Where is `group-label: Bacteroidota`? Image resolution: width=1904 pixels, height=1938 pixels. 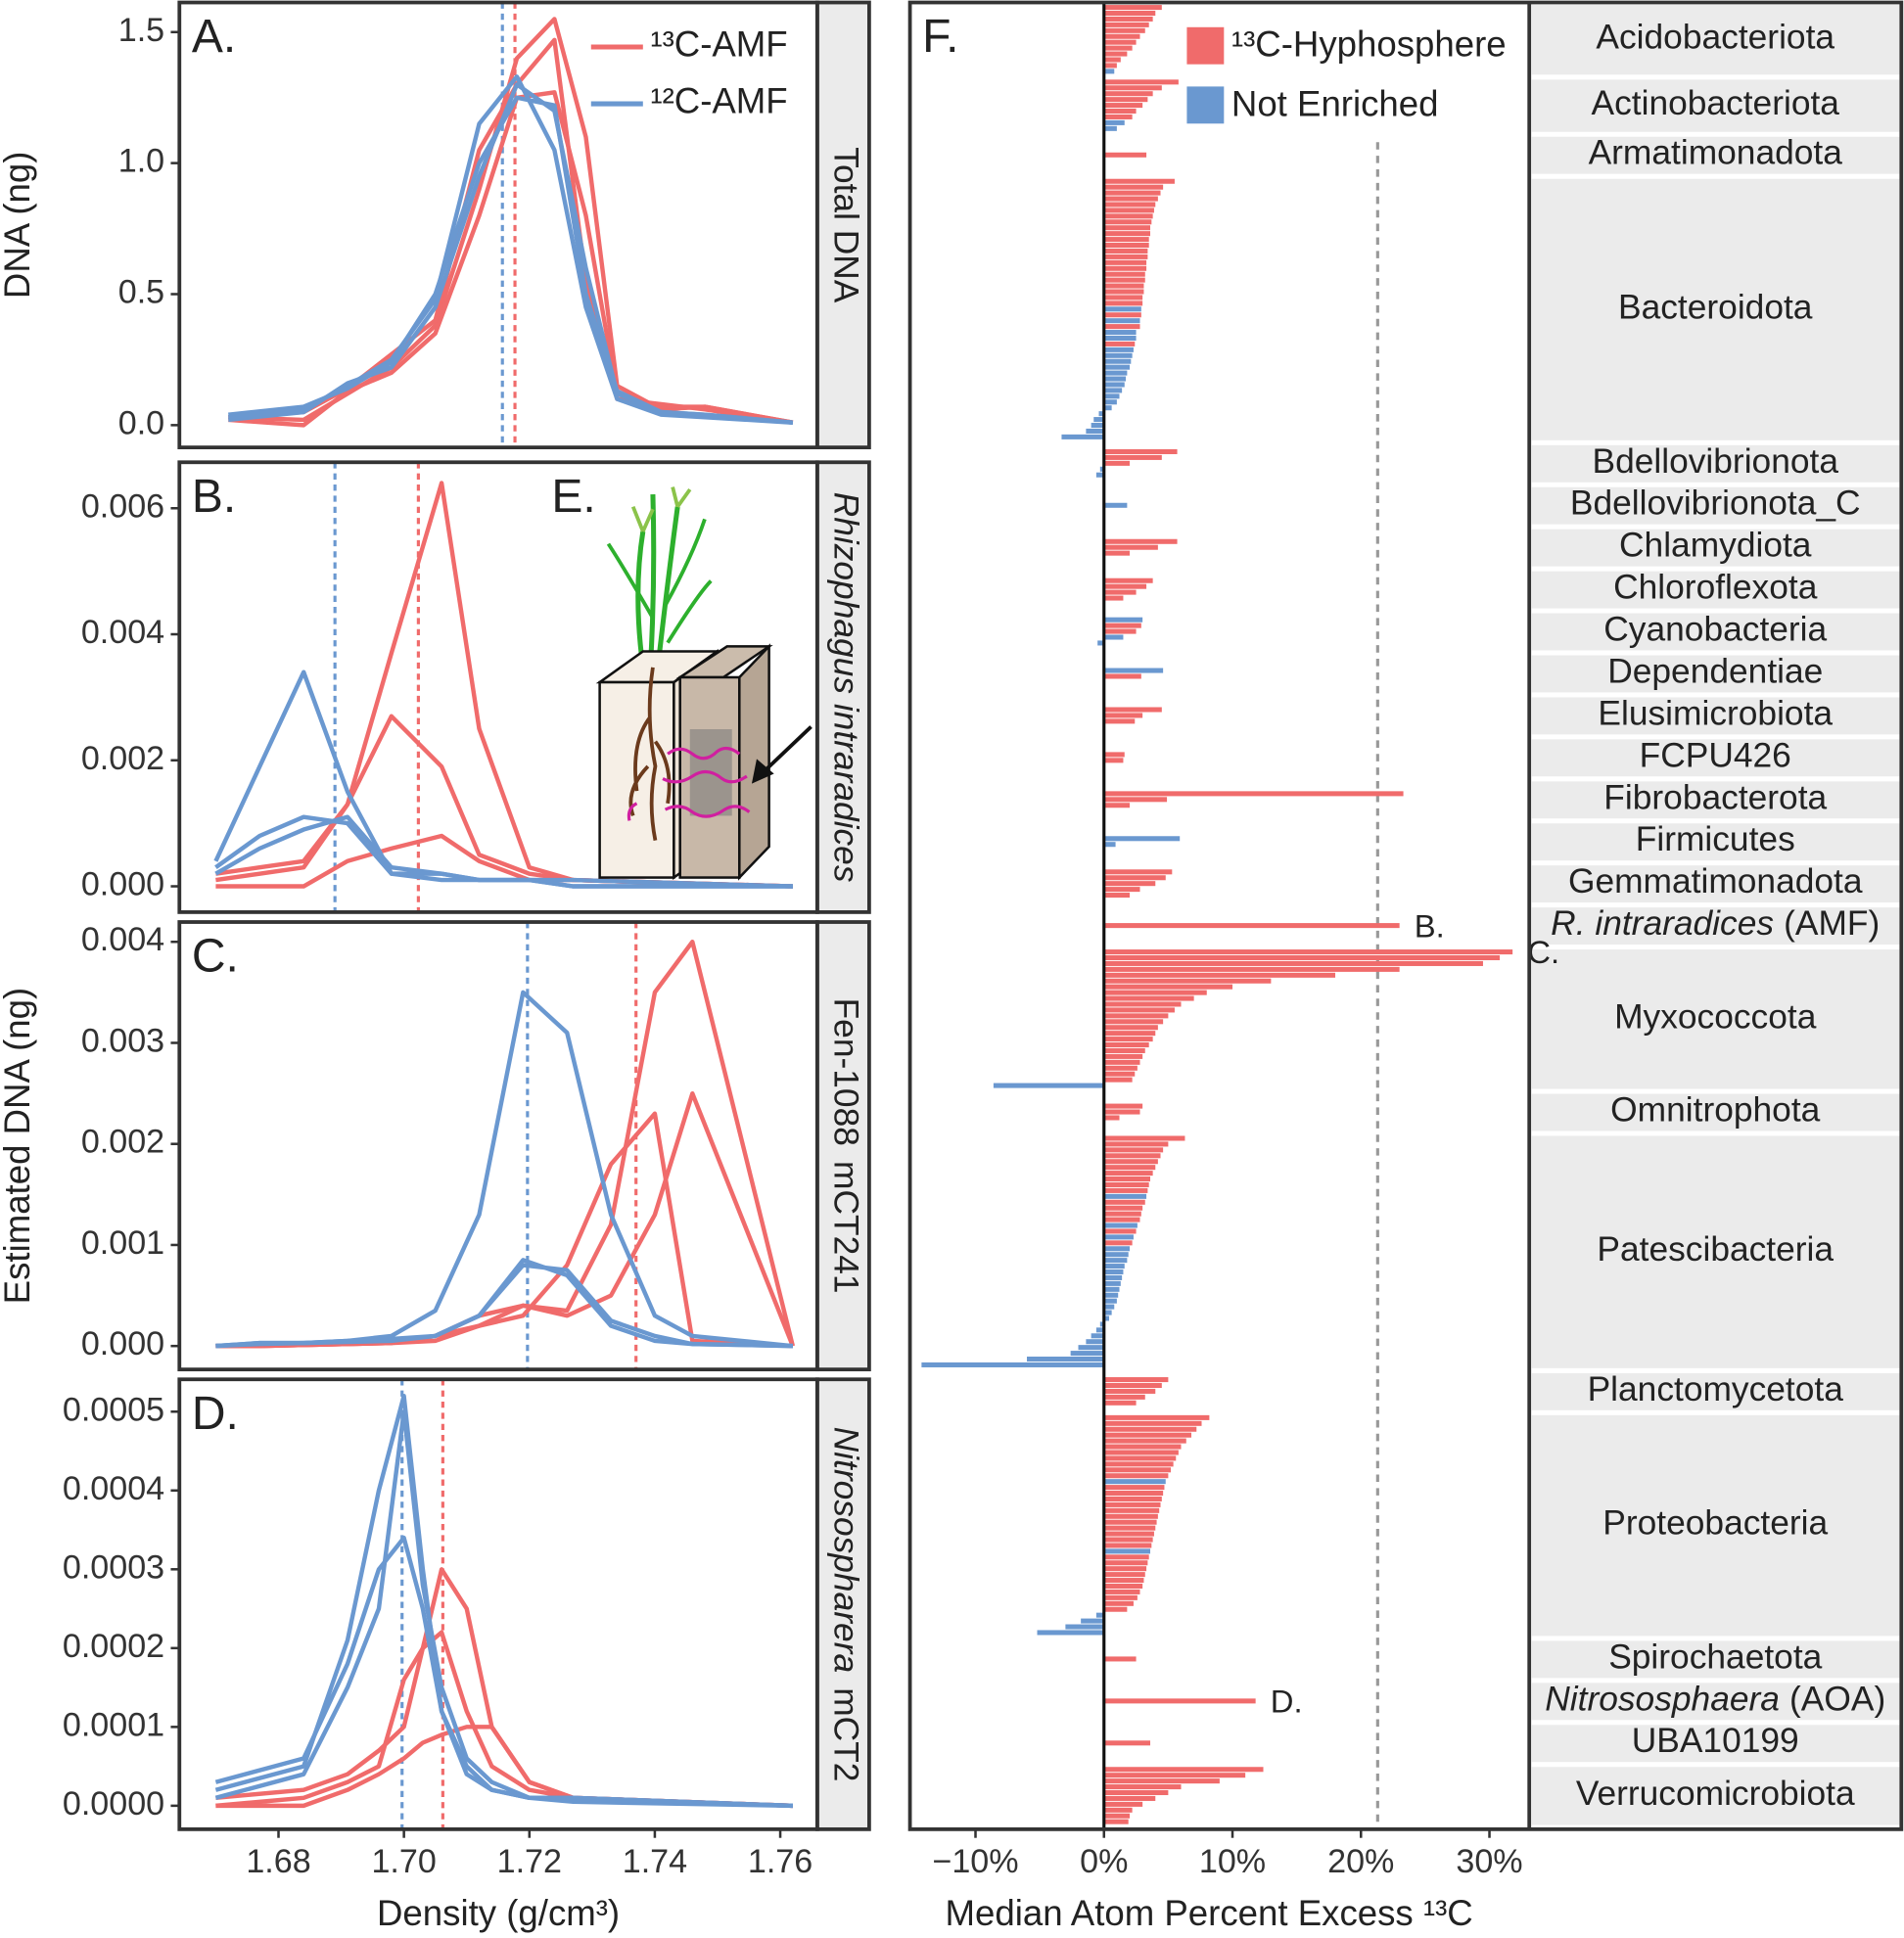
group-label: Bacteroidota is located at coordinates (1715, 308).